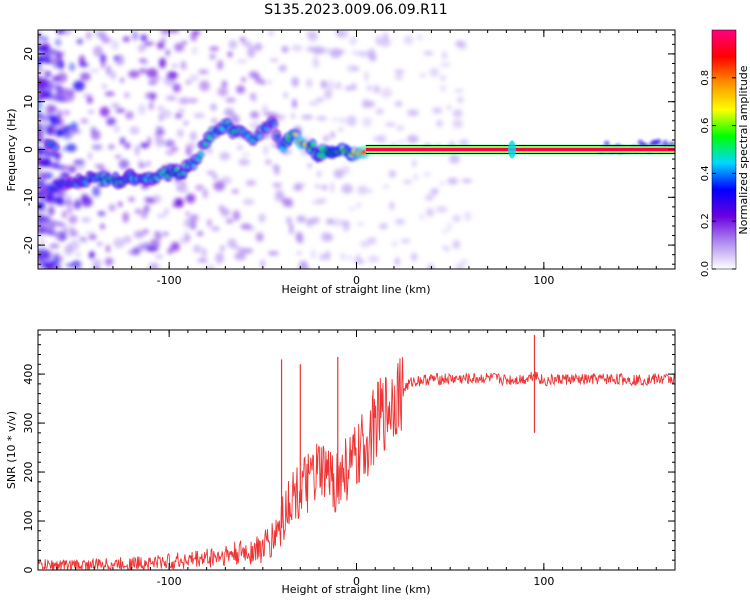  I want to click on ridge-core, so click(296, 134).